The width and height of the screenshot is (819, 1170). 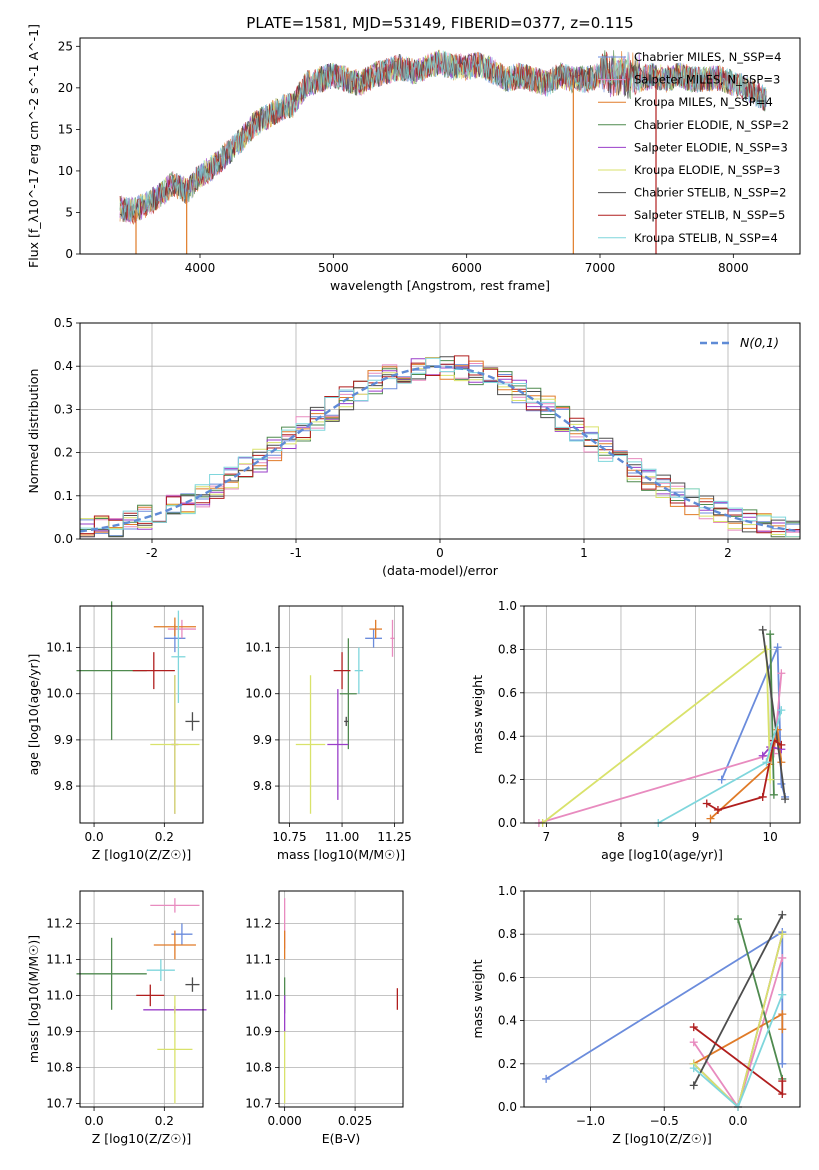 What do you see at coordinates (440, 570) in the screenshot?
I see `x-axis-label: (data-model)/error` at bounding box center [440, 570].